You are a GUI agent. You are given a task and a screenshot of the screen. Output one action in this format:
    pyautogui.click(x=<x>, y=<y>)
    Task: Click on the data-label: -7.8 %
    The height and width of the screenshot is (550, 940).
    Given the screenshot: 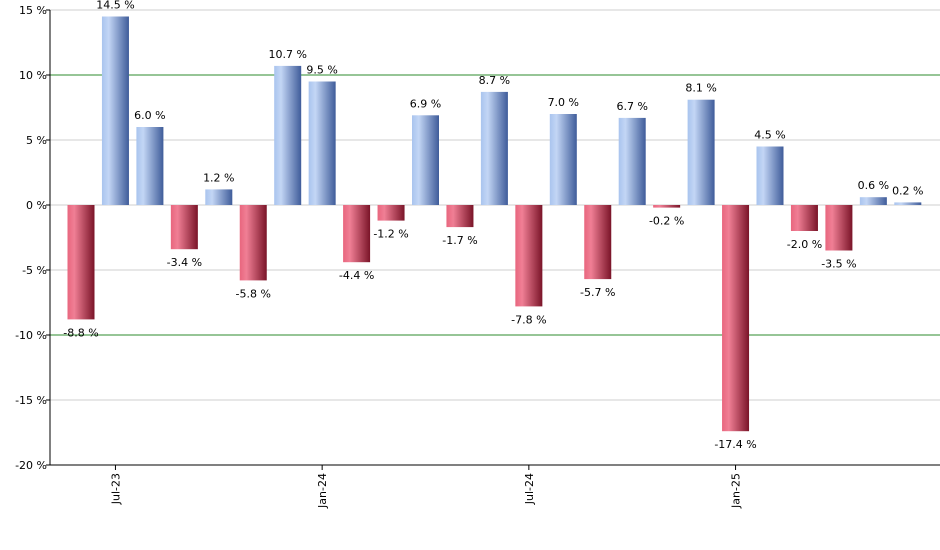 What is the action you would take?
    pyautogui.click(x=528, y=319)
    